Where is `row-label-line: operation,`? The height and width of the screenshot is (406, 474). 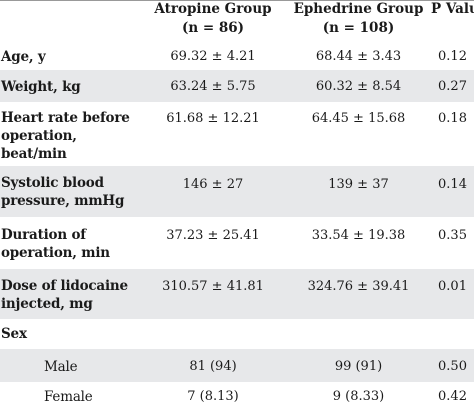 row-label-line: operation, is located at coordinates (39, 136).